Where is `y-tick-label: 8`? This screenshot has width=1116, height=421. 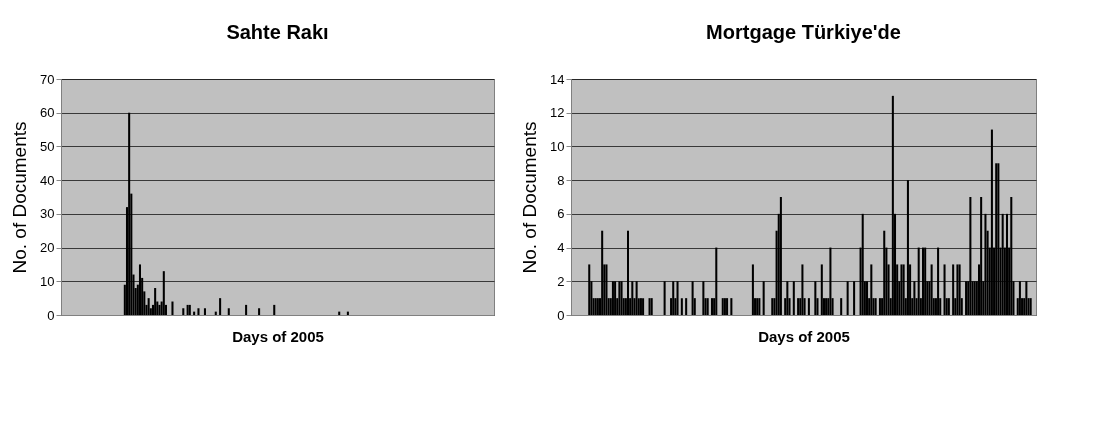 y-tick-label: 8 is located at coordinates (561, 180).